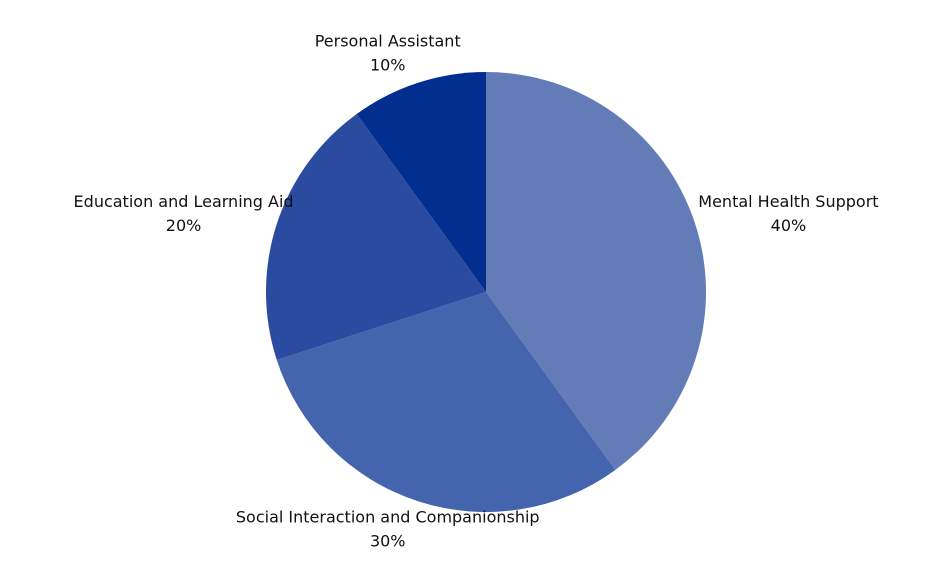  I want to click on slice-value-label: 40%, so click(789, 225).